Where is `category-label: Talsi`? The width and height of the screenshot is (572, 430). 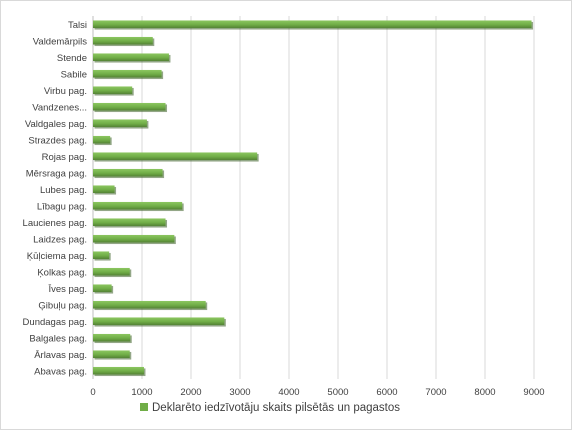 category-label: Talsi is located at coordinates (77, 25).